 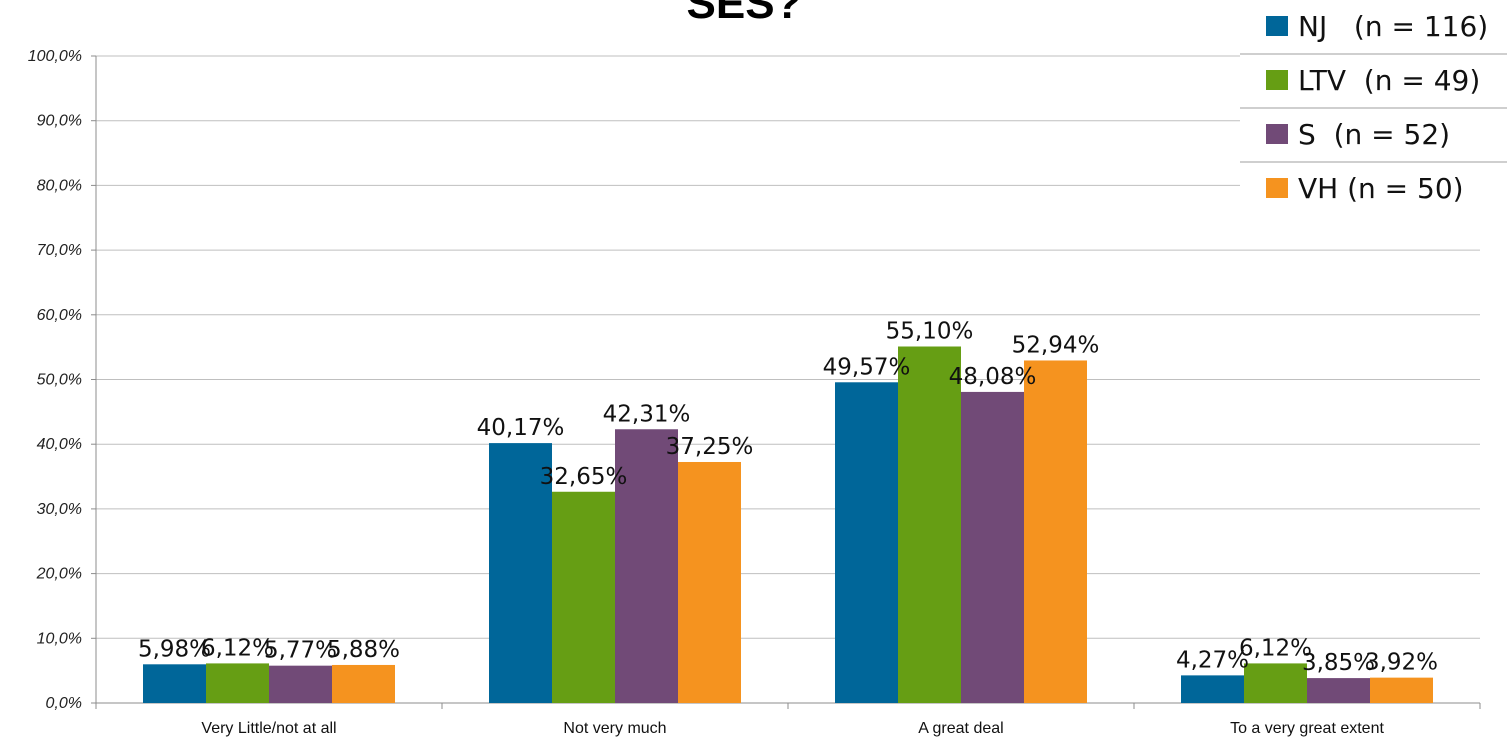 What do you see at coordinates (584, 477) in the screenshot?
I see `data-label: 32,65%` at bounding box center [584, 477].